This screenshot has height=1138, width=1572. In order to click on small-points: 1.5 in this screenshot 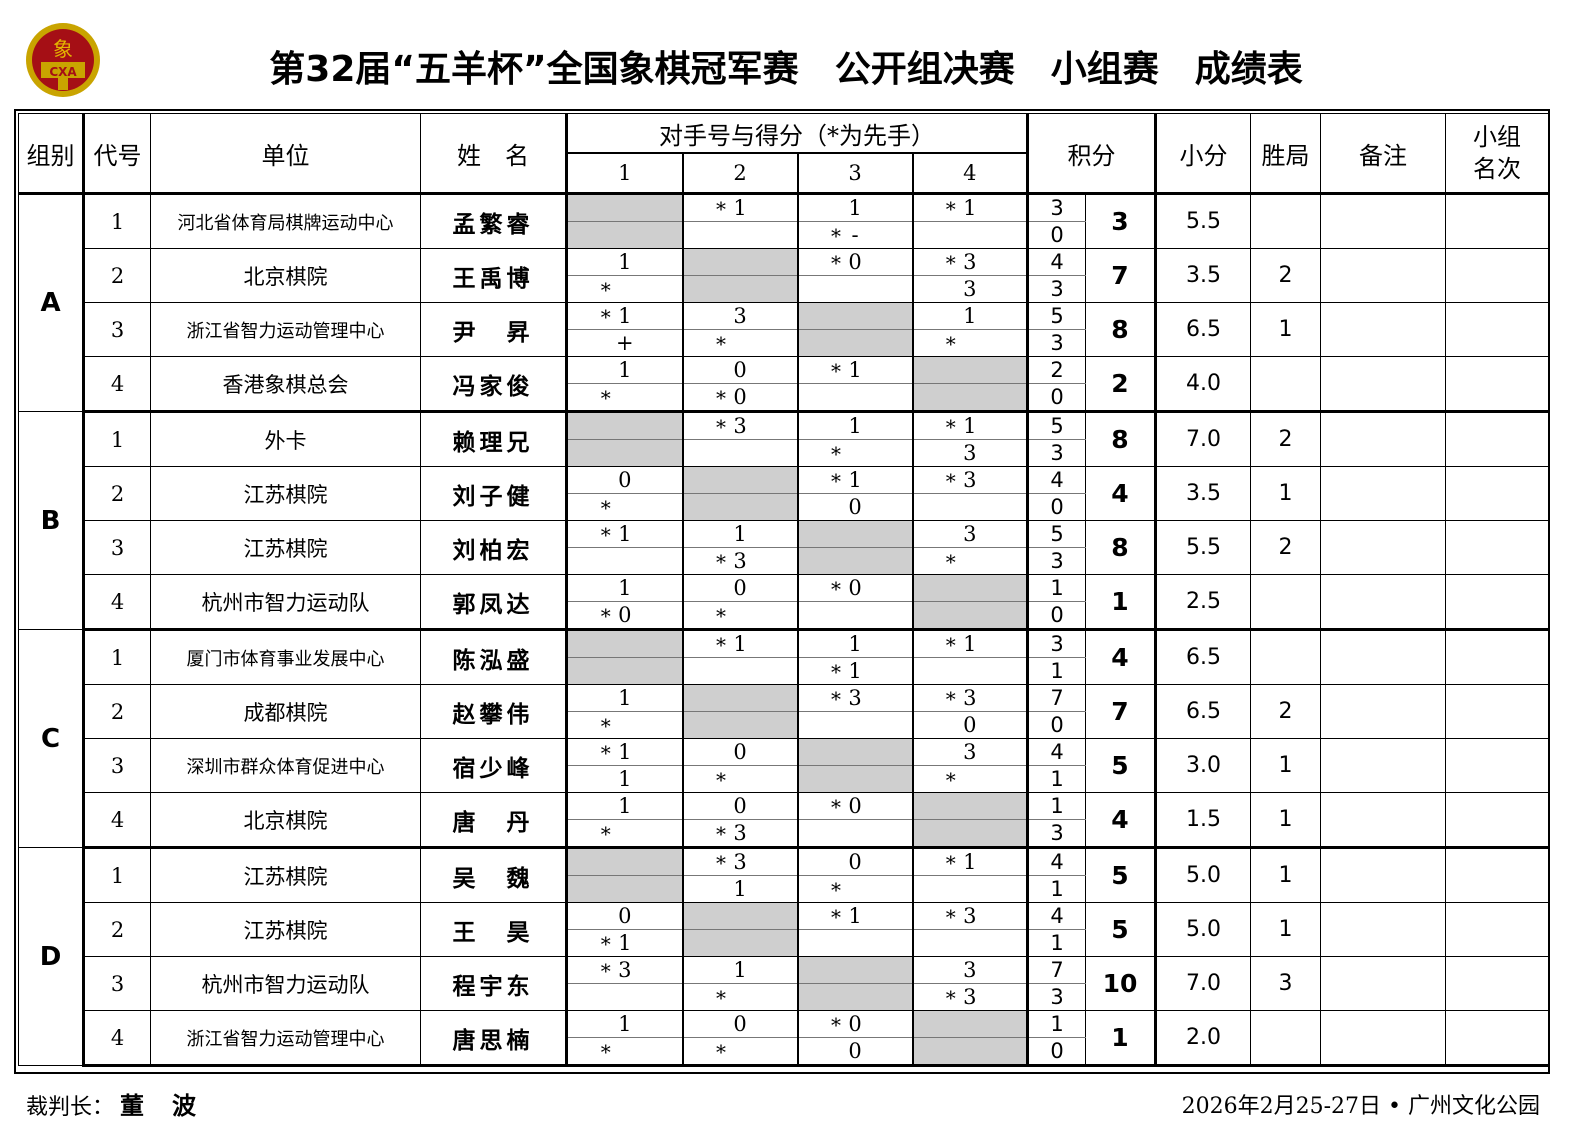, I will do `click(1203, 820)`.